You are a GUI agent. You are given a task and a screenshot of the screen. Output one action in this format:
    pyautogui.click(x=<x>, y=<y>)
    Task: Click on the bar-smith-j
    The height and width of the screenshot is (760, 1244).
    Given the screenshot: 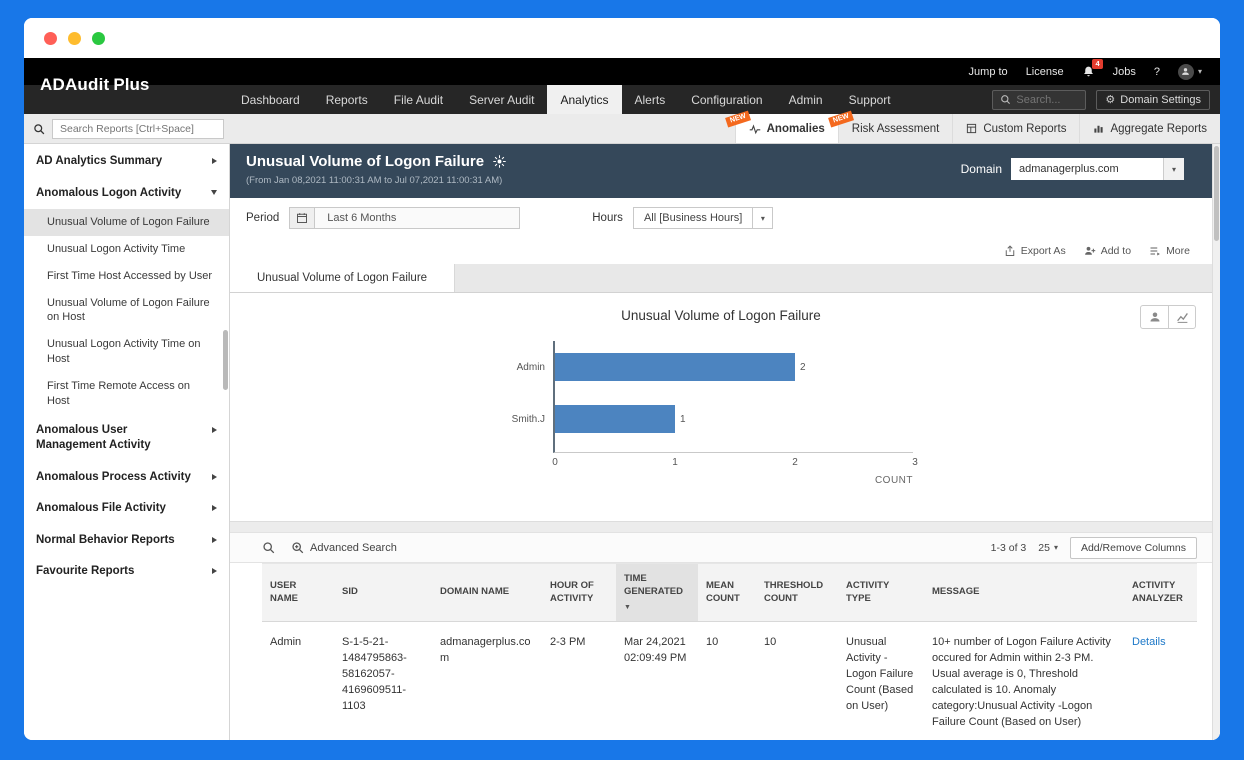 What is the action you would take?
    pyautogui.click(x=615, y=419)
    